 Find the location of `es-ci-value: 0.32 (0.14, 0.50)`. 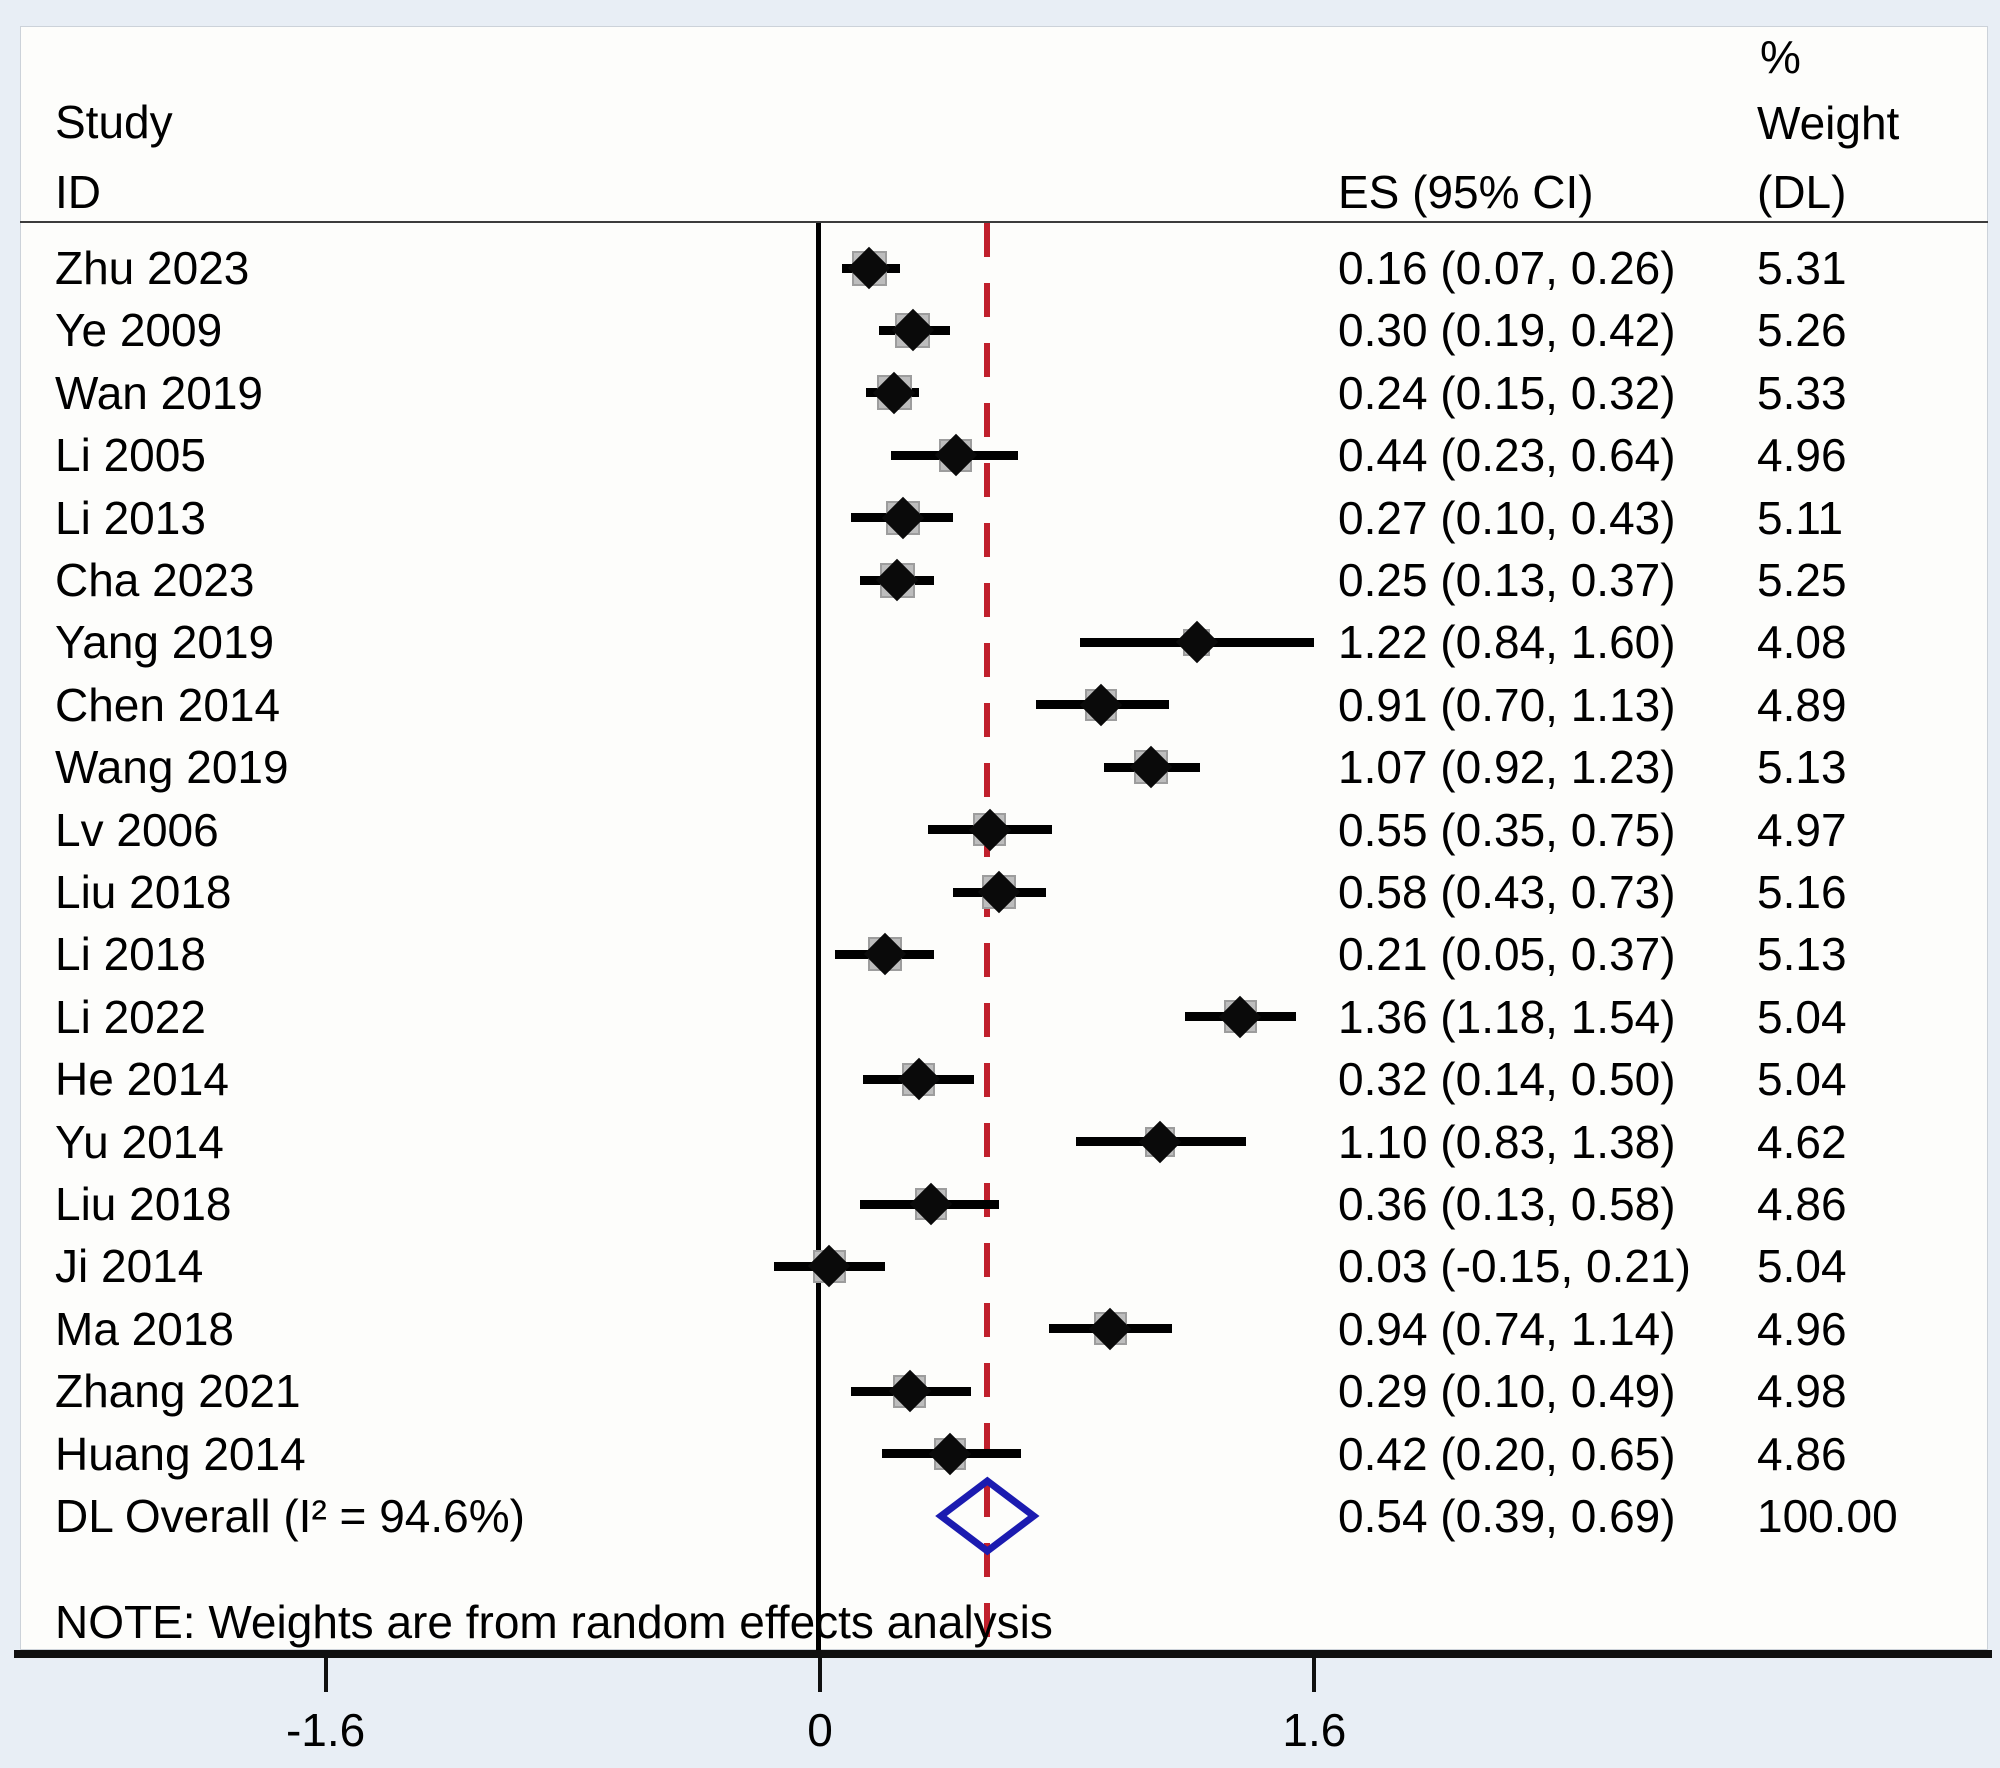

es-ci-value: 0.32 (0.14, 0.50) is located at coordinates (1507, 1079).